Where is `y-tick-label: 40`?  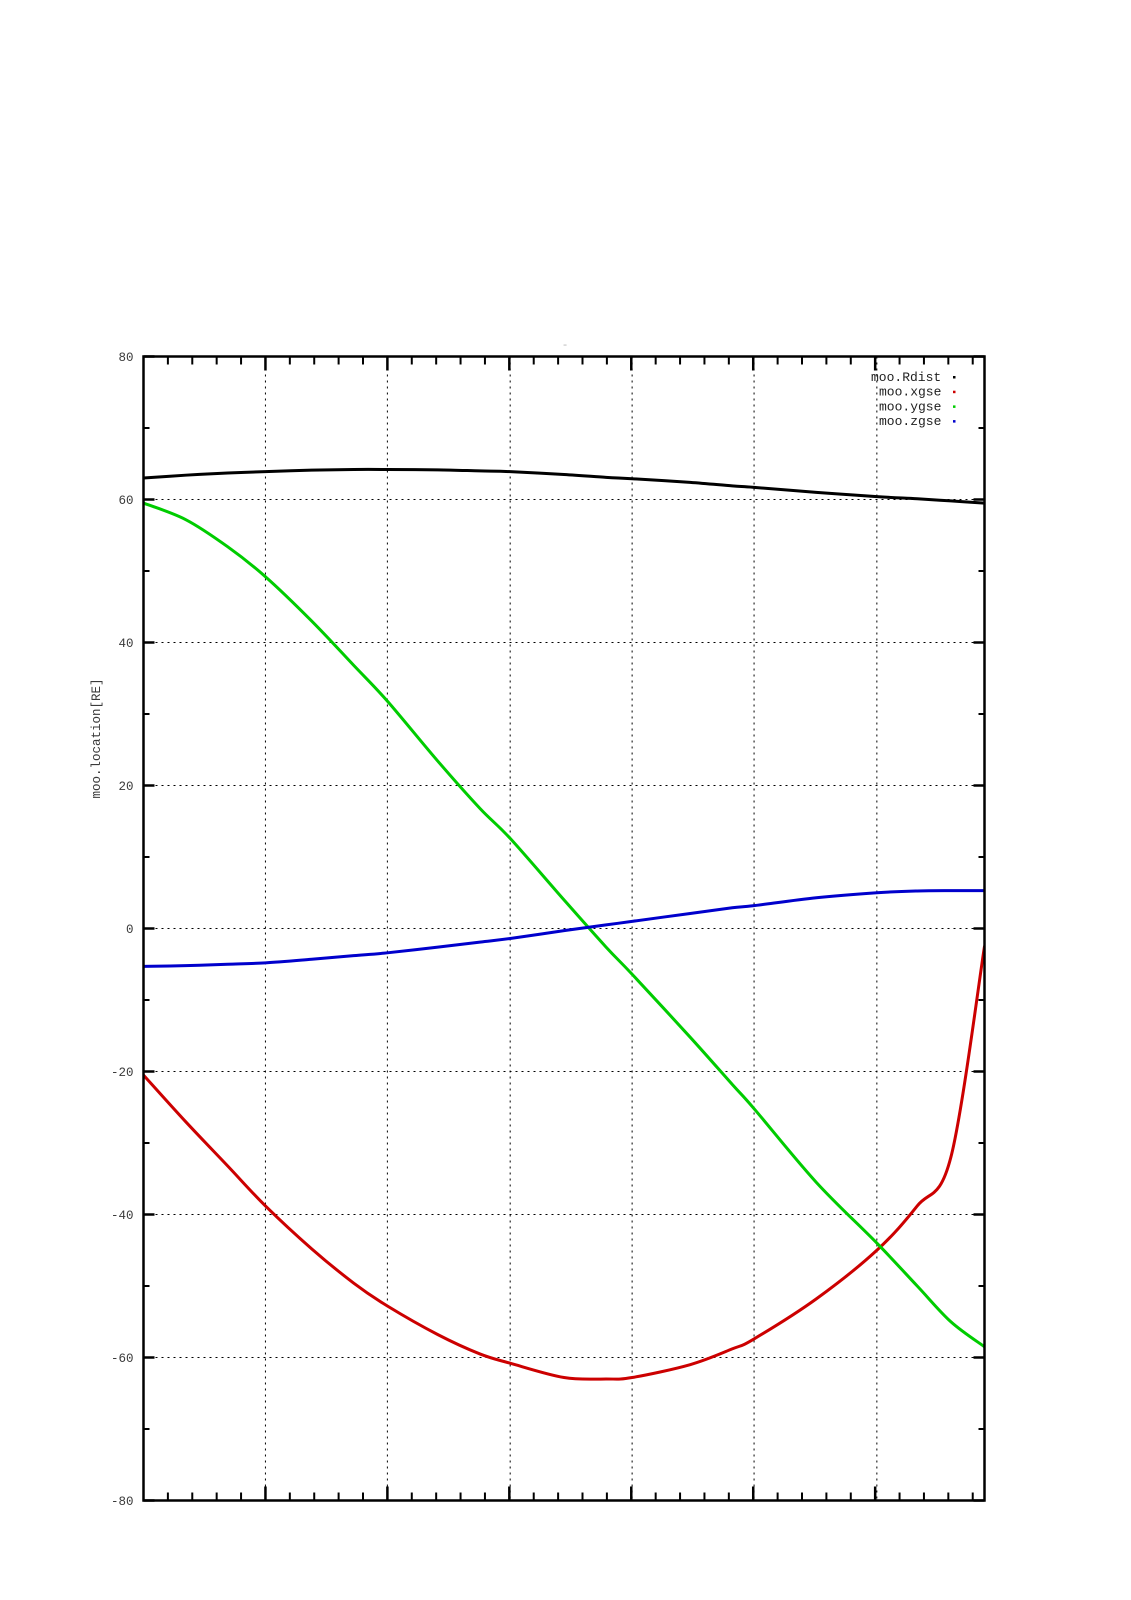 y-tick-label: 40 is located at coordinates (125, 644).